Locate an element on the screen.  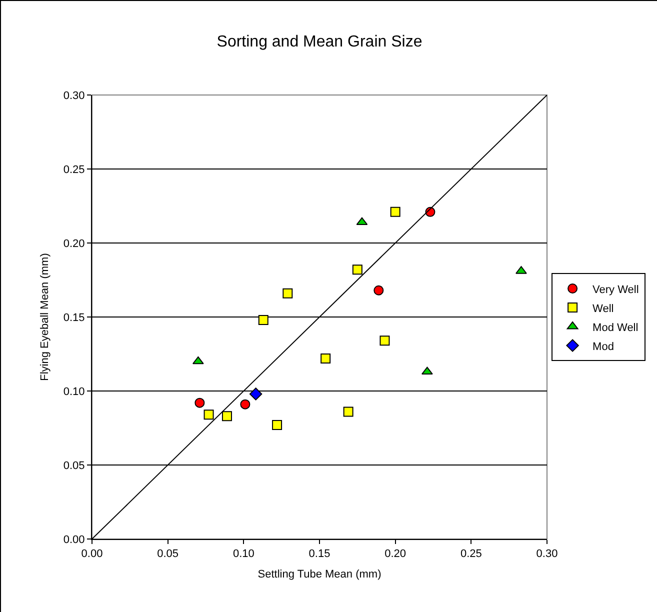
y-tick-label: 0.25 is located at coordinates (74, 170).